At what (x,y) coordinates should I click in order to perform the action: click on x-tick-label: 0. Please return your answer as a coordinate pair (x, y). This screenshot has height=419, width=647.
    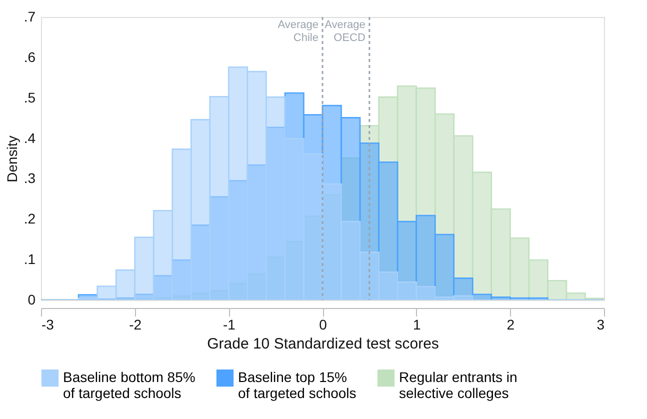
    Looking at the image, I should click on (323, 324).